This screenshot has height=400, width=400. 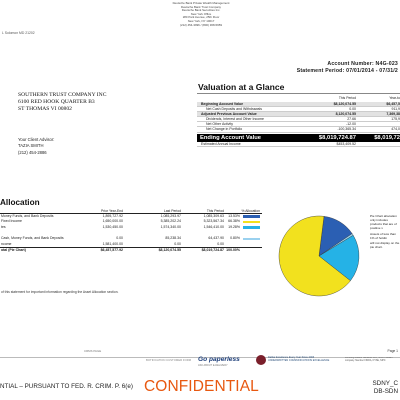 I want to click on allocation-row-this-period: 1,085,309.63, so click(x=213, y=216).